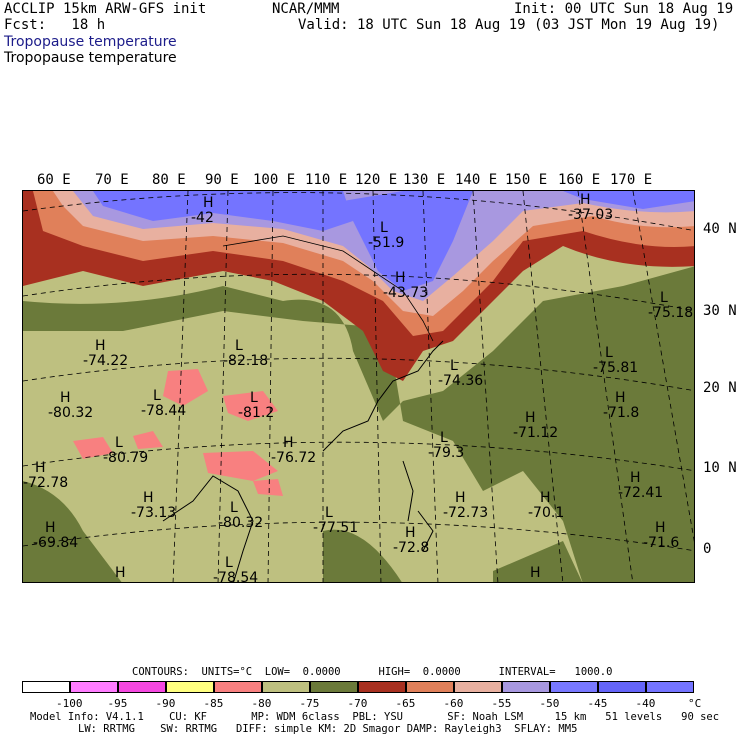 The image size is (740, 740). What do you see at coordinates (386, 243) in the screenshot?
I see `extremum-value: -51.9` at bounding box center [386, 243].